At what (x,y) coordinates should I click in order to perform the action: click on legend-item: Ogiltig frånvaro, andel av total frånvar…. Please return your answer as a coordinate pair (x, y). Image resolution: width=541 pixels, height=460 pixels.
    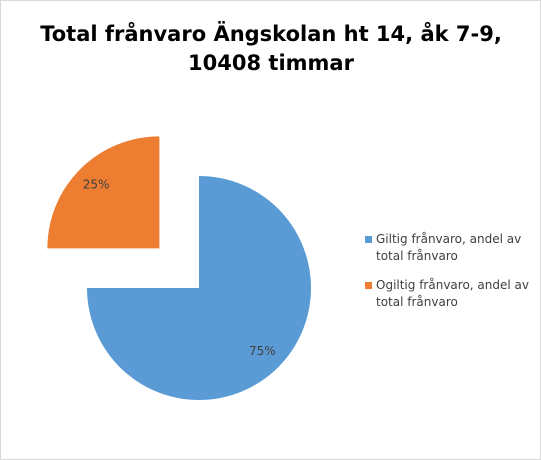
    Looking at the image, I should click on (451, 294).